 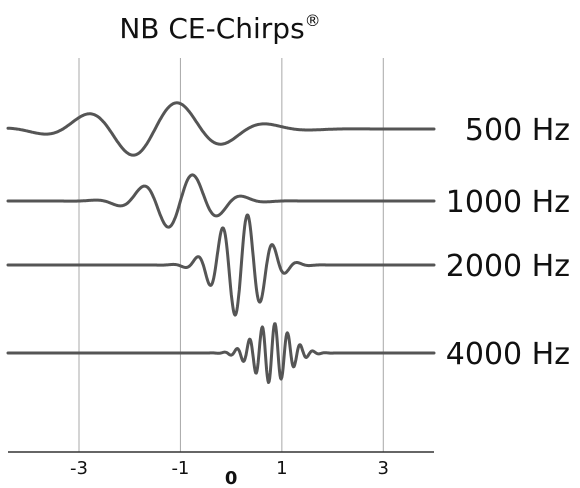 I want to click on chart-title-text: NB CE-Chirps, so click(x=211, y=28).